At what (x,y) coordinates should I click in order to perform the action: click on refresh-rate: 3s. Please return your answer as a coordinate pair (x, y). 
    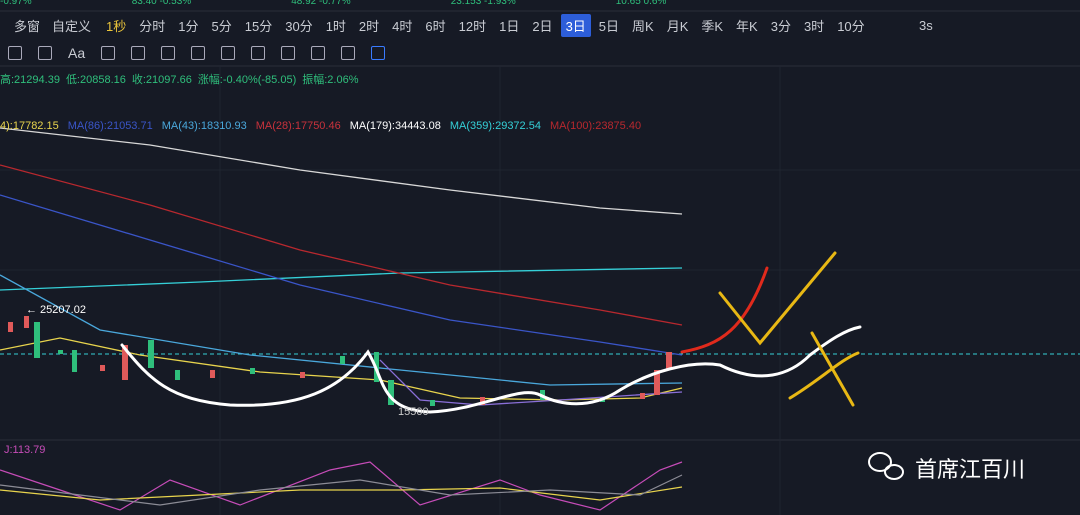
    Looking at the image, I should click on (926, 25).